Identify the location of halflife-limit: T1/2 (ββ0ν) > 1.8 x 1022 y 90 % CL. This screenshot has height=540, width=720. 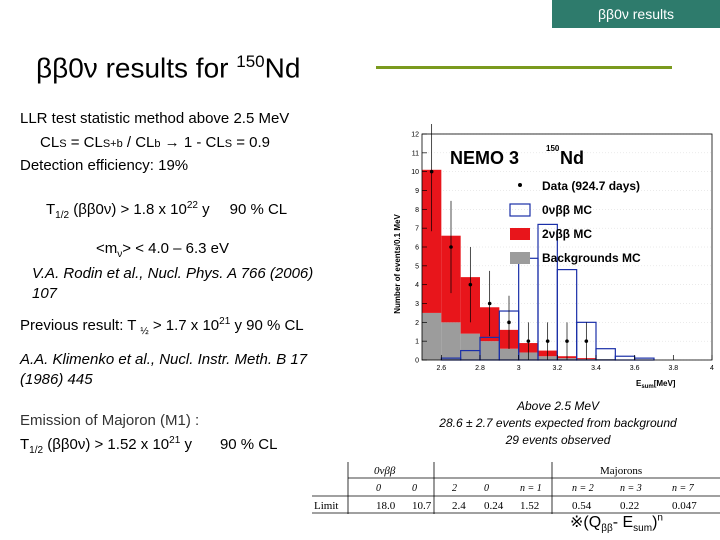
(166, 210).